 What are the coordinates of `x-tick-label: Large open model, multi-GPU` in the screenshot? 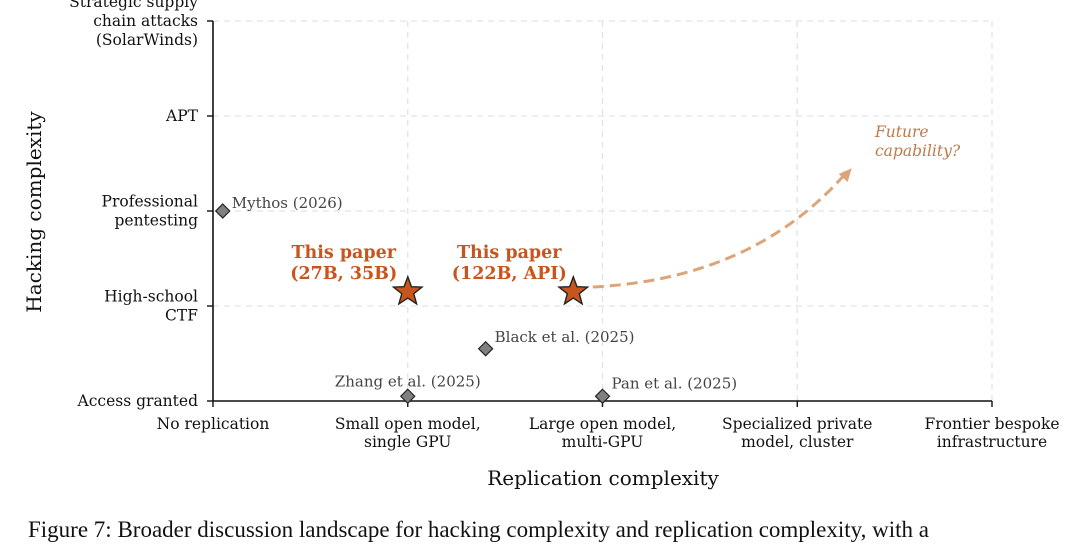 It's located at (602, 433).